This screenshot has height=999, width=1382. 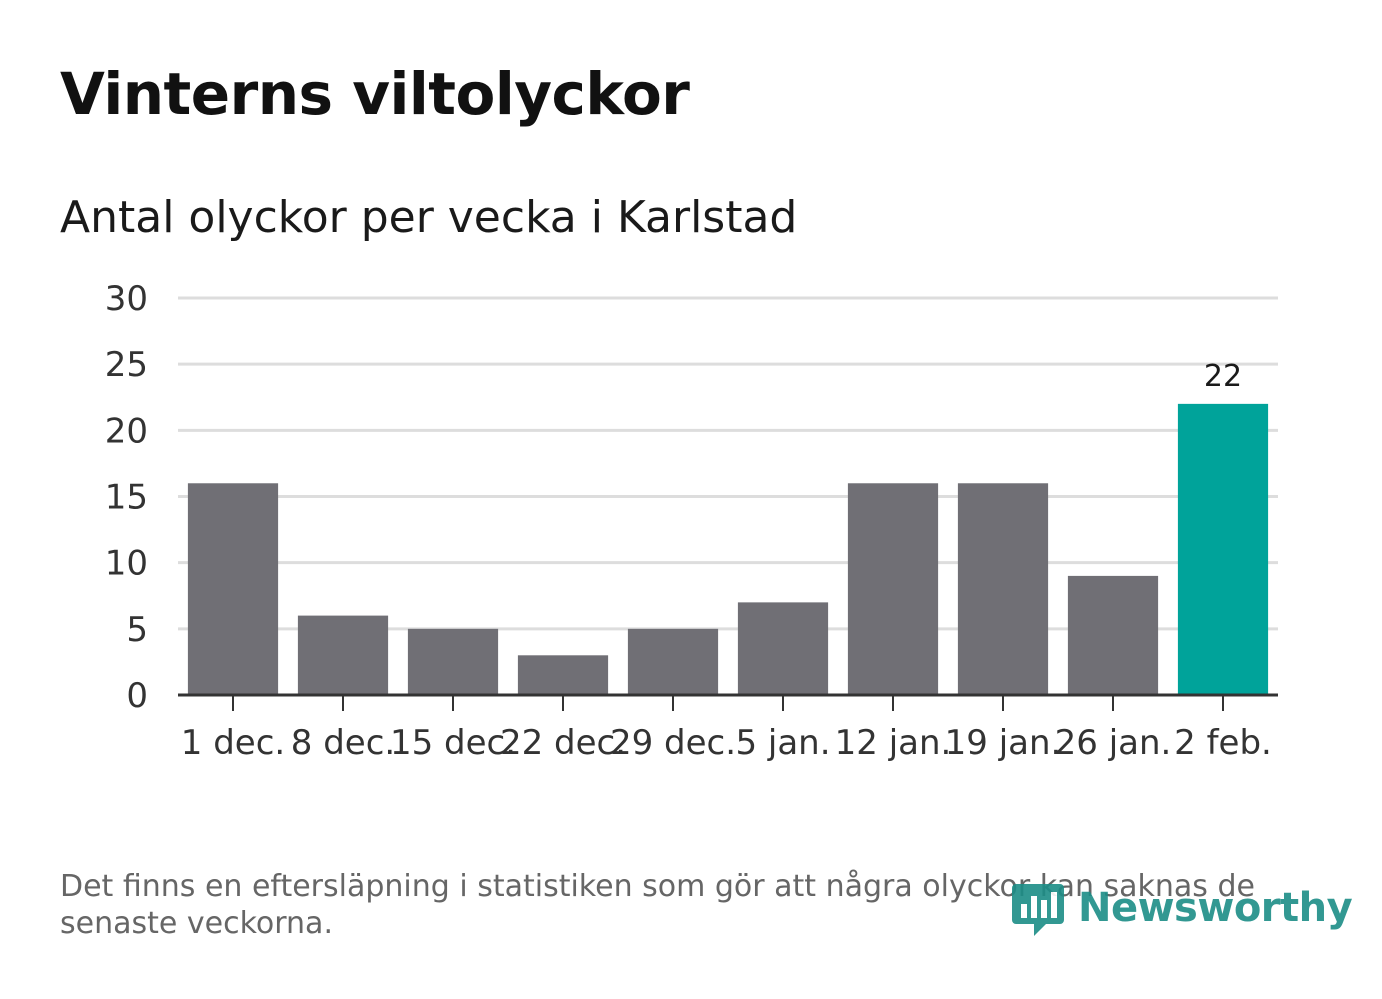 What do you see at coordinates (782, 743) in the screenshot?
I see `x-tick-label: 5 jan.` at bounding box center [782, 743].